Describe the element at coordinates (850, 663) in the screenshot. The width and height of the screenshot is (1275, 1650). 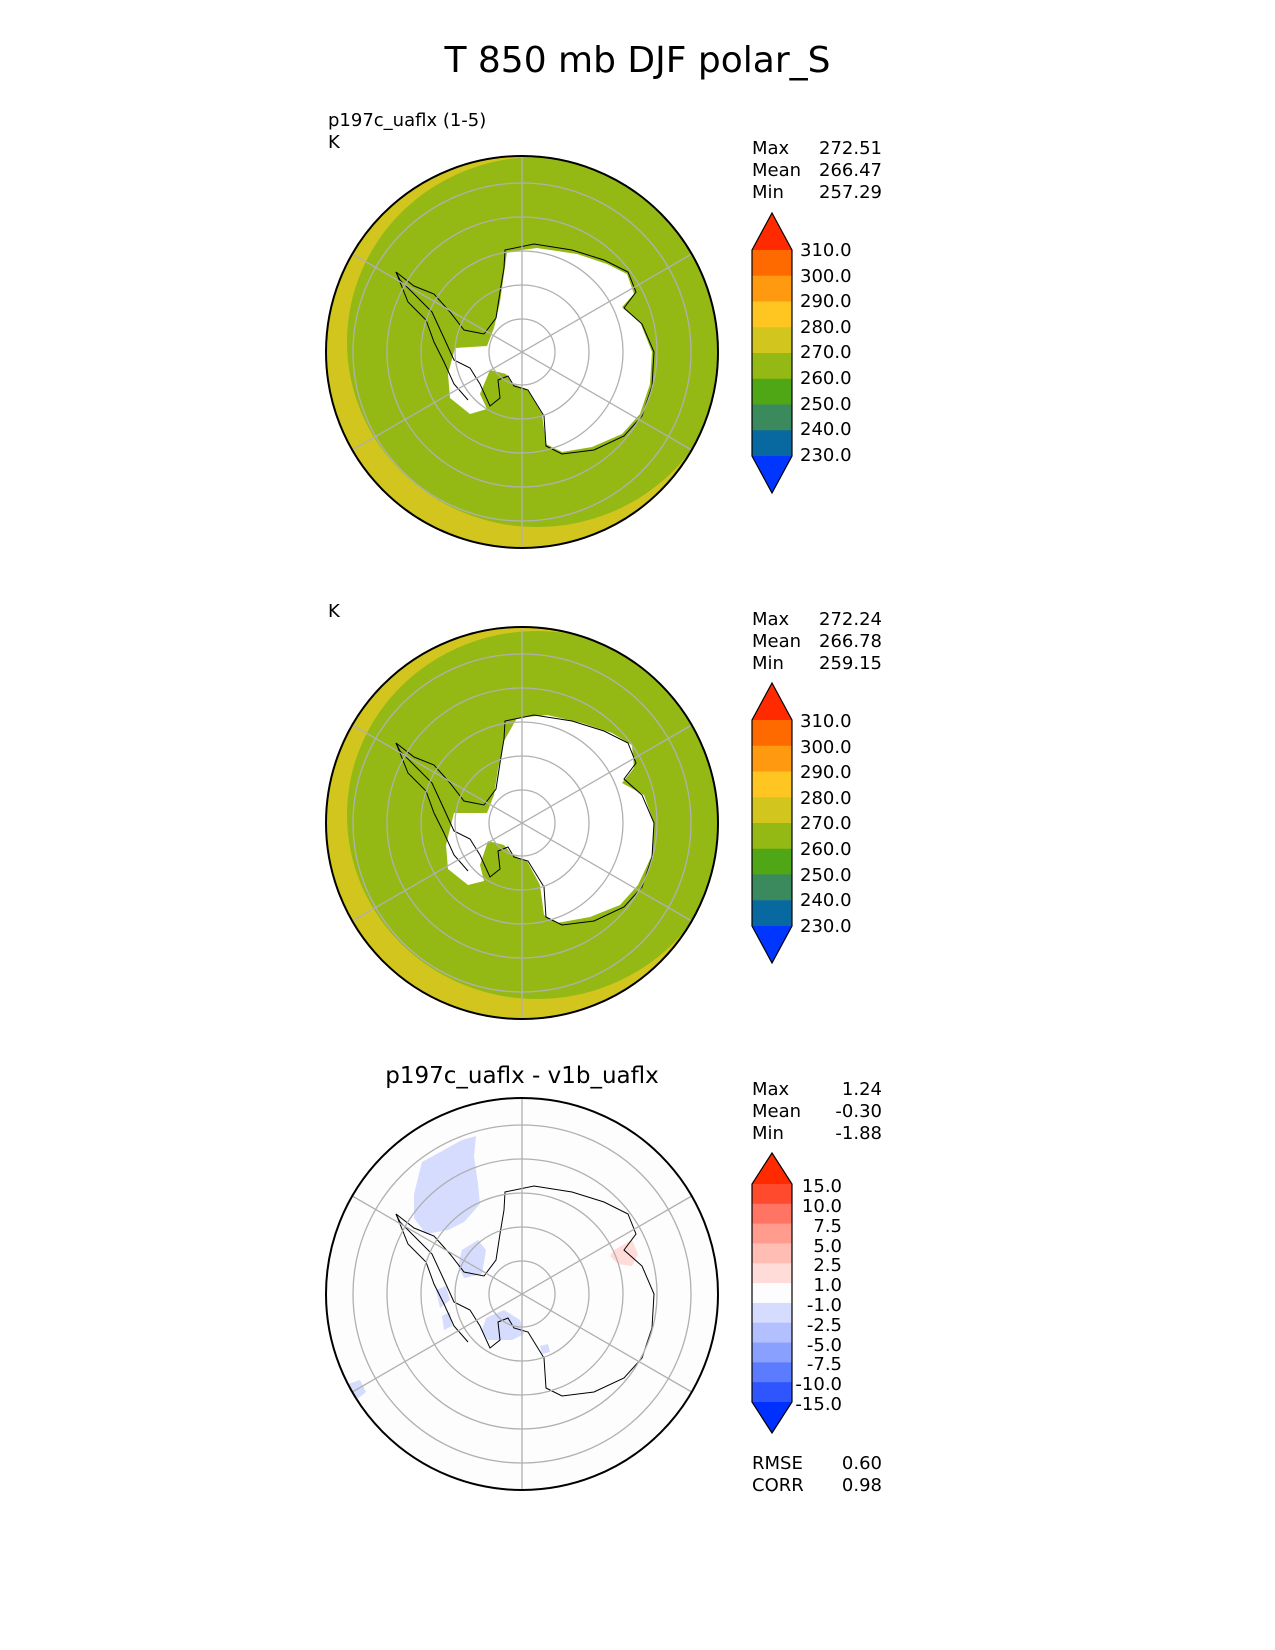
I see `stat-value: 259.15` at that location.